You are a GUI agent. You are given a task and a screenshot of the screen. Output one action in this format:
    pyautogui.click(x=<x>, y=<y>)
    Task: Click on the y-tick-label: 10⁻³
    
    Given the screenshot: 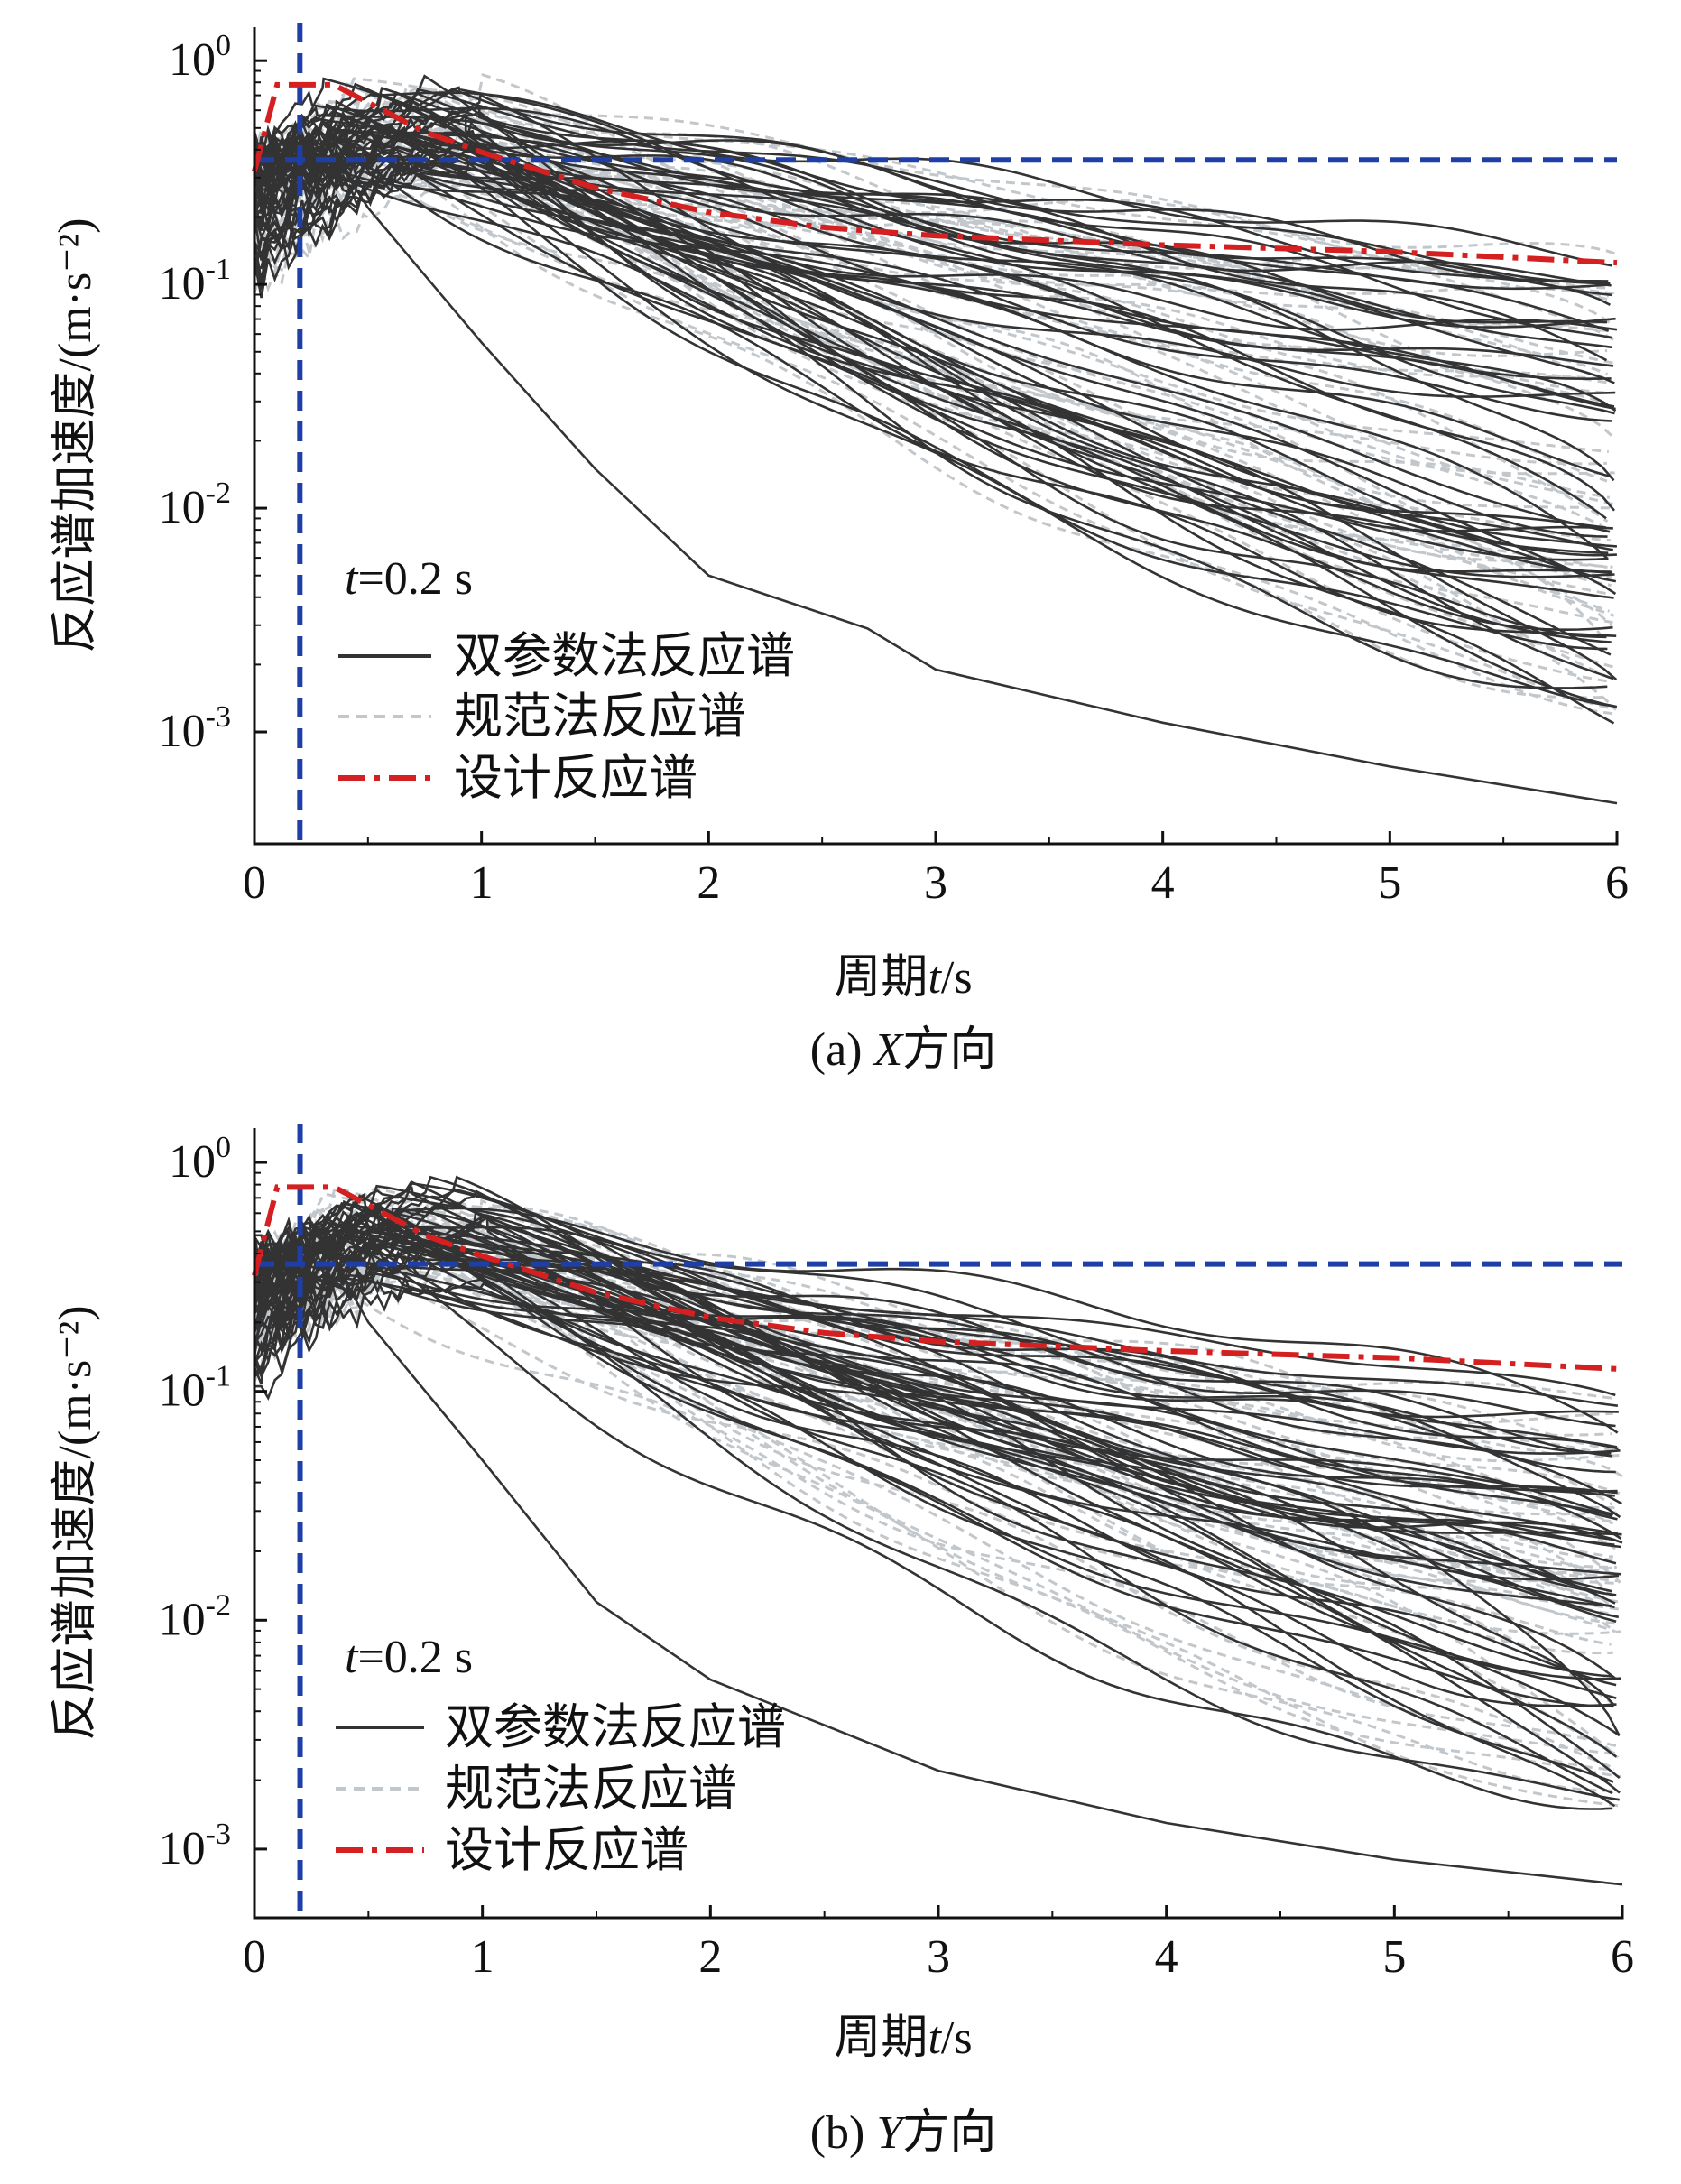 What is the action you would take?
    pyautogui.click(x=195, y=1846)
    